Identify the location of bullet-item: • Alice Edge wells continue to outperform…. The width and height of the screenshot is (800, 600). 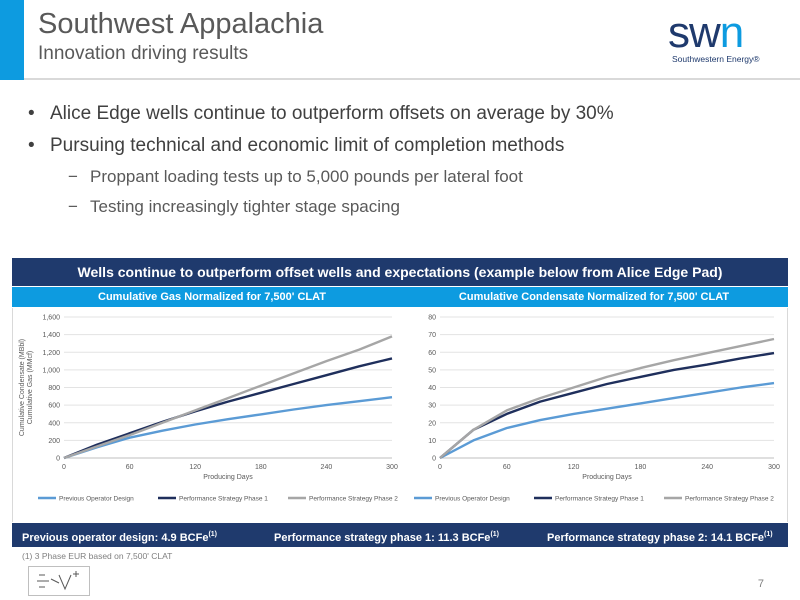
(398, 116).